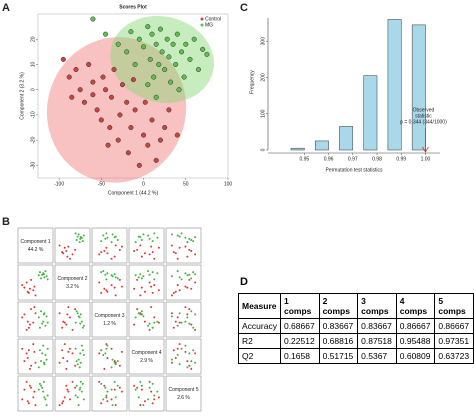 Image resolution: width=474 pixels, height=417 pixels. Describe the element at coordinates (263, 77) in the screenshot. I see `y-tick-label: 200` at that location.